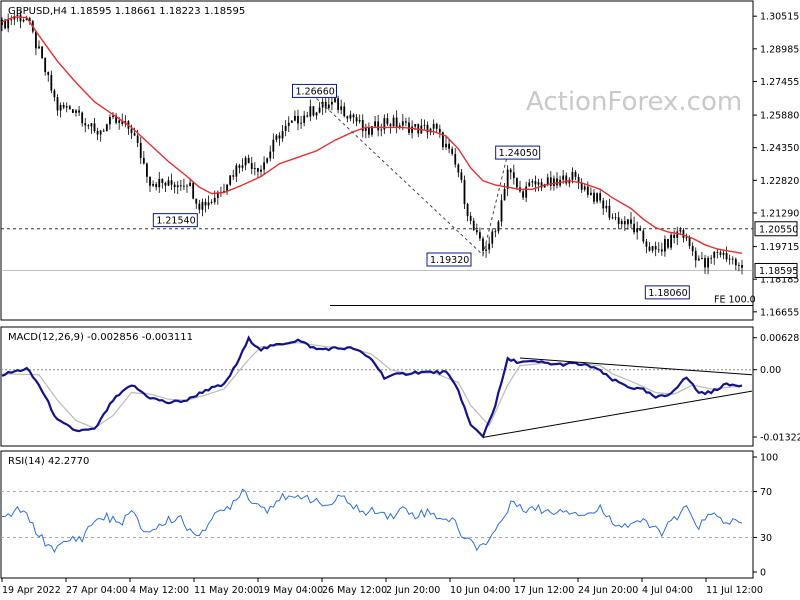 This screenshot has height=600, width=800. I want to click on rsi-y-ticks: 100 70 30 0, so click(765, 516).